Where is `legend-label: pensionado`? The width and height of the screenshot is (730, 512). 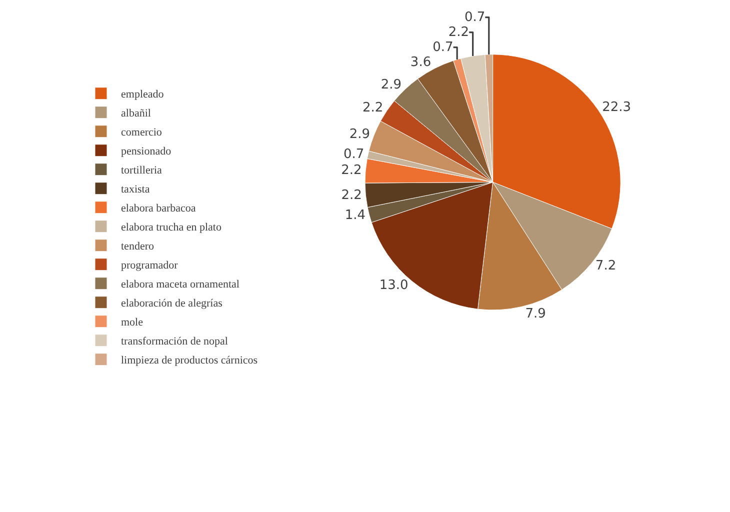 legend-label: pensionado is located at coordinates (146, 152).